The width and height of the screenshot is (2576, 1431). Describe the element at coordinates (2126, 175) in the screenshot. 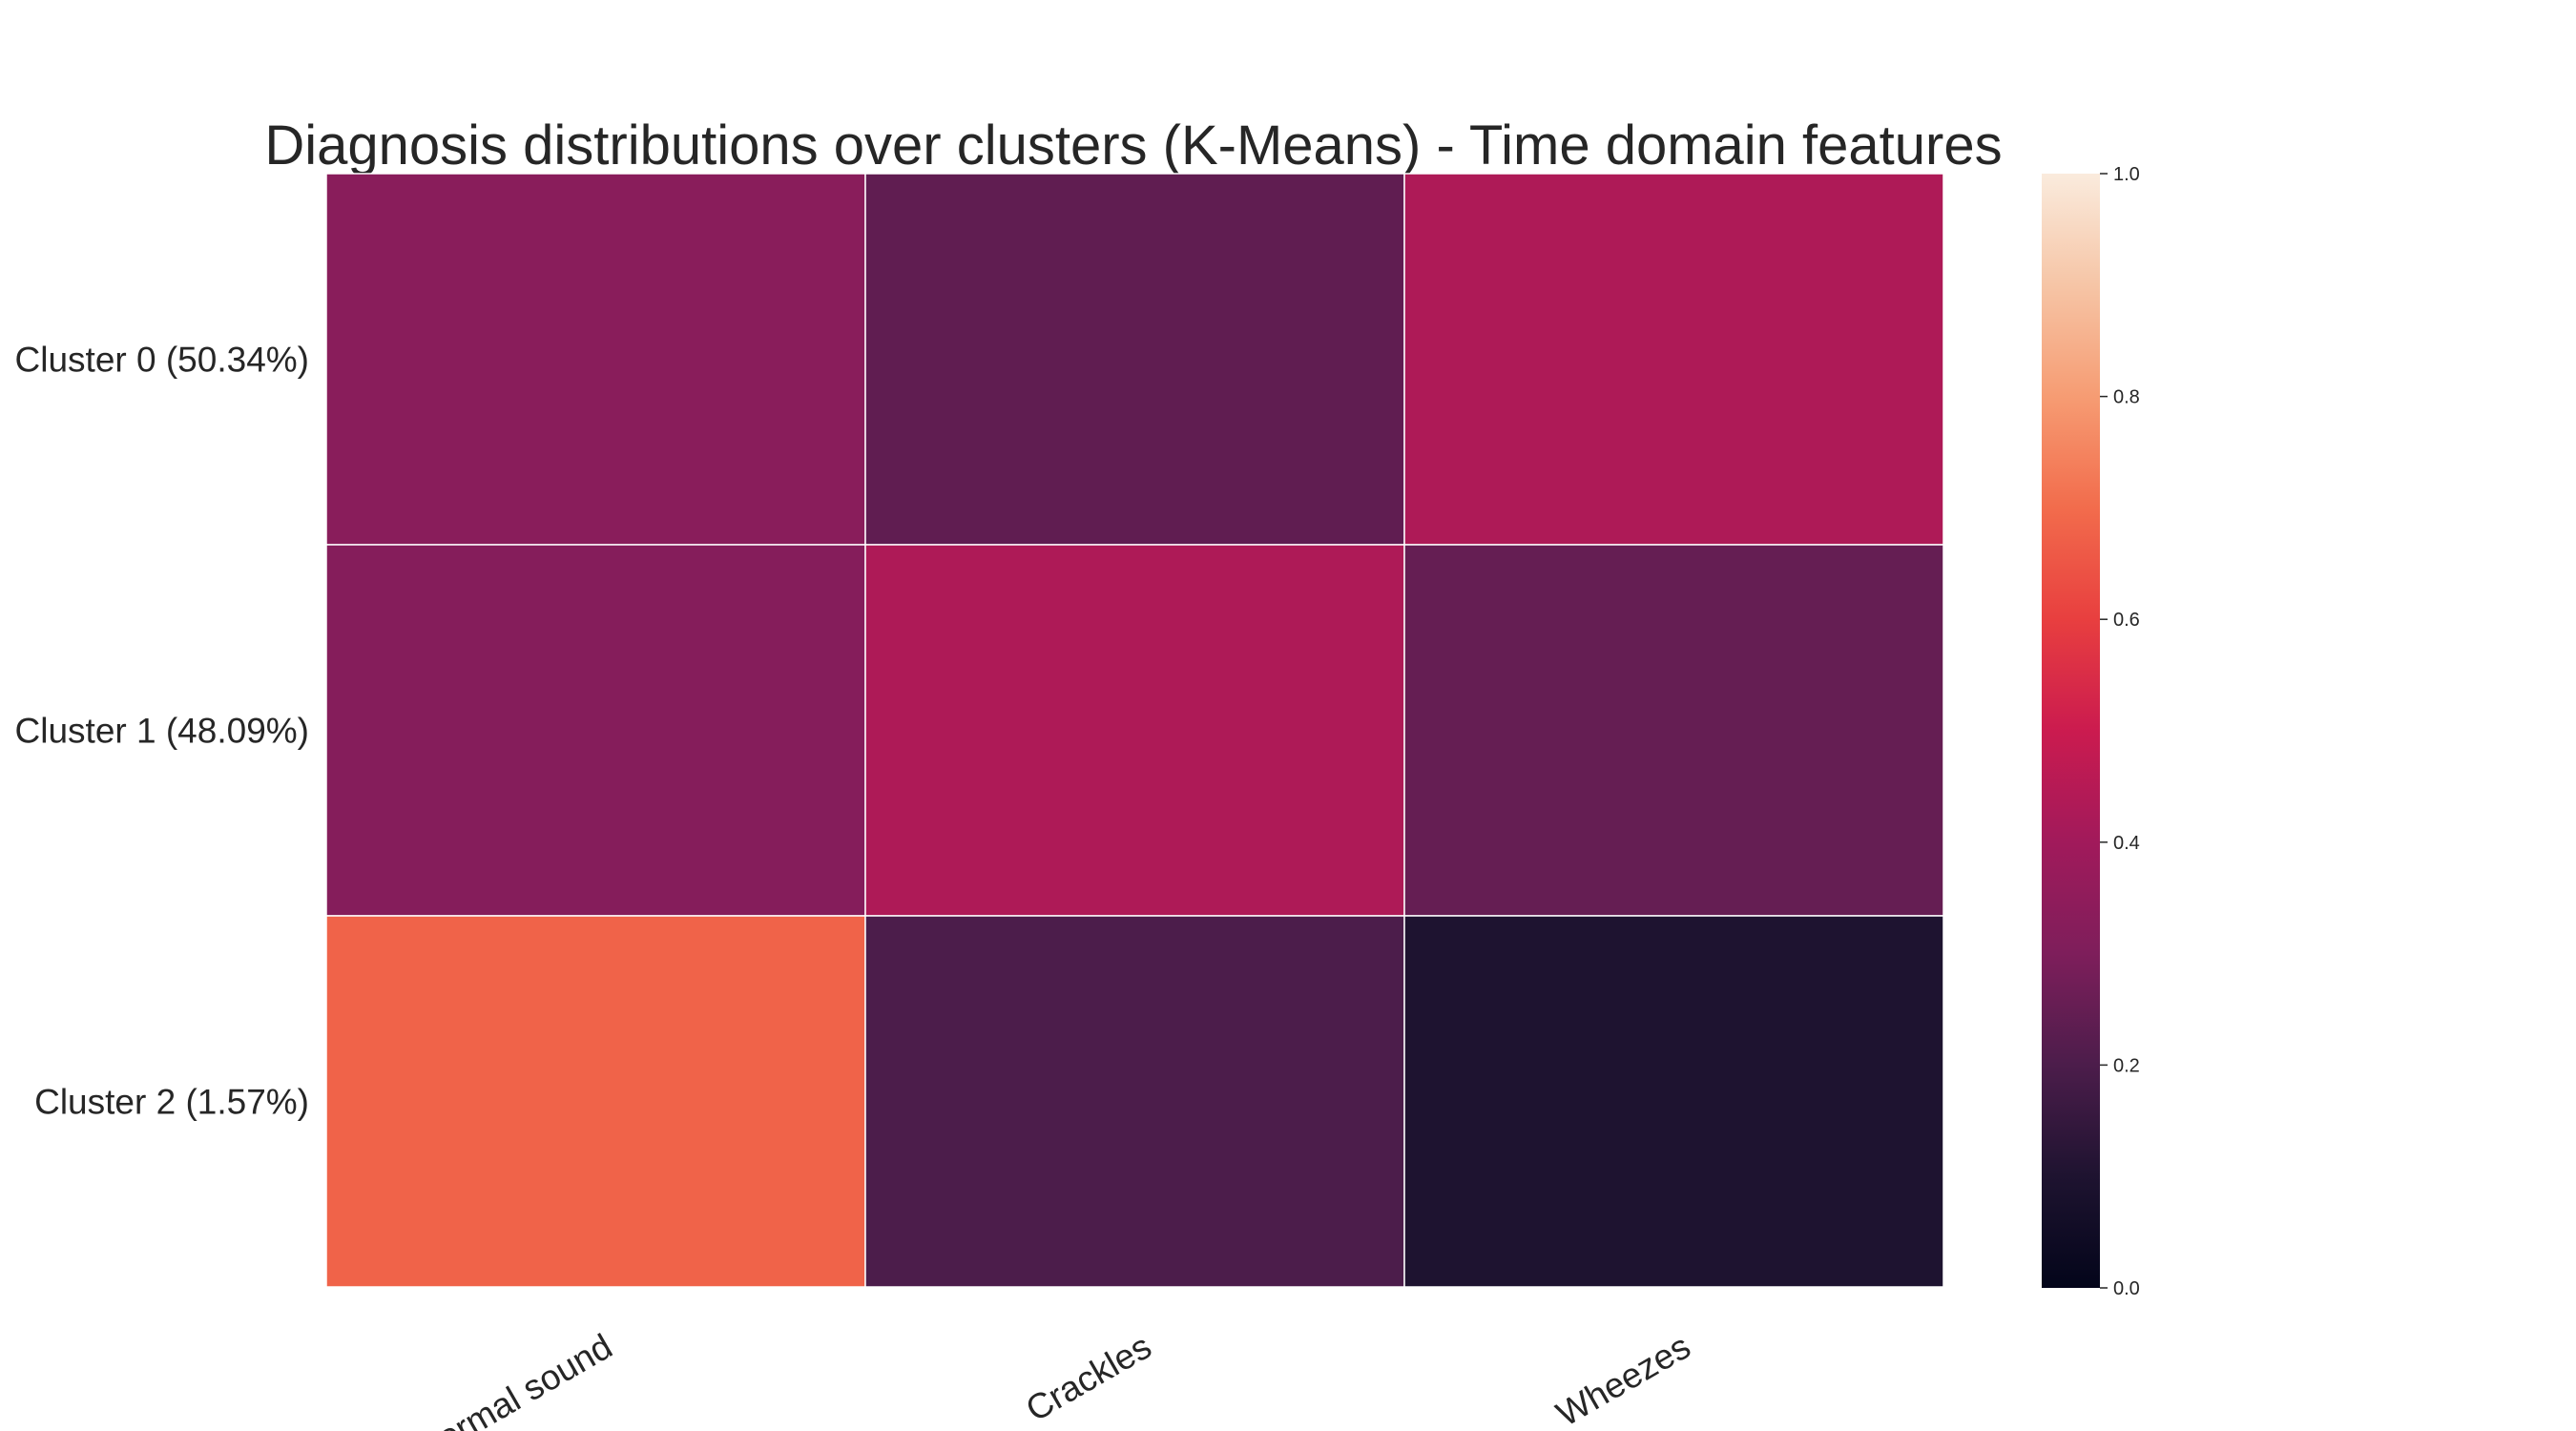

I see `colorbar-tick-label: 1.0` at that location.